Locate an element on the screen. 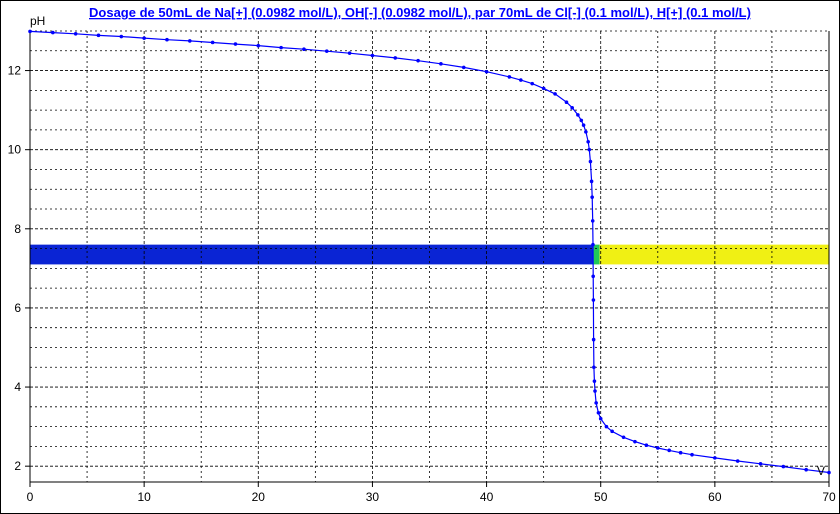 The height and width of the screenshot is (514, 840). x-axis-label: V is located at coordinates (821, 471).